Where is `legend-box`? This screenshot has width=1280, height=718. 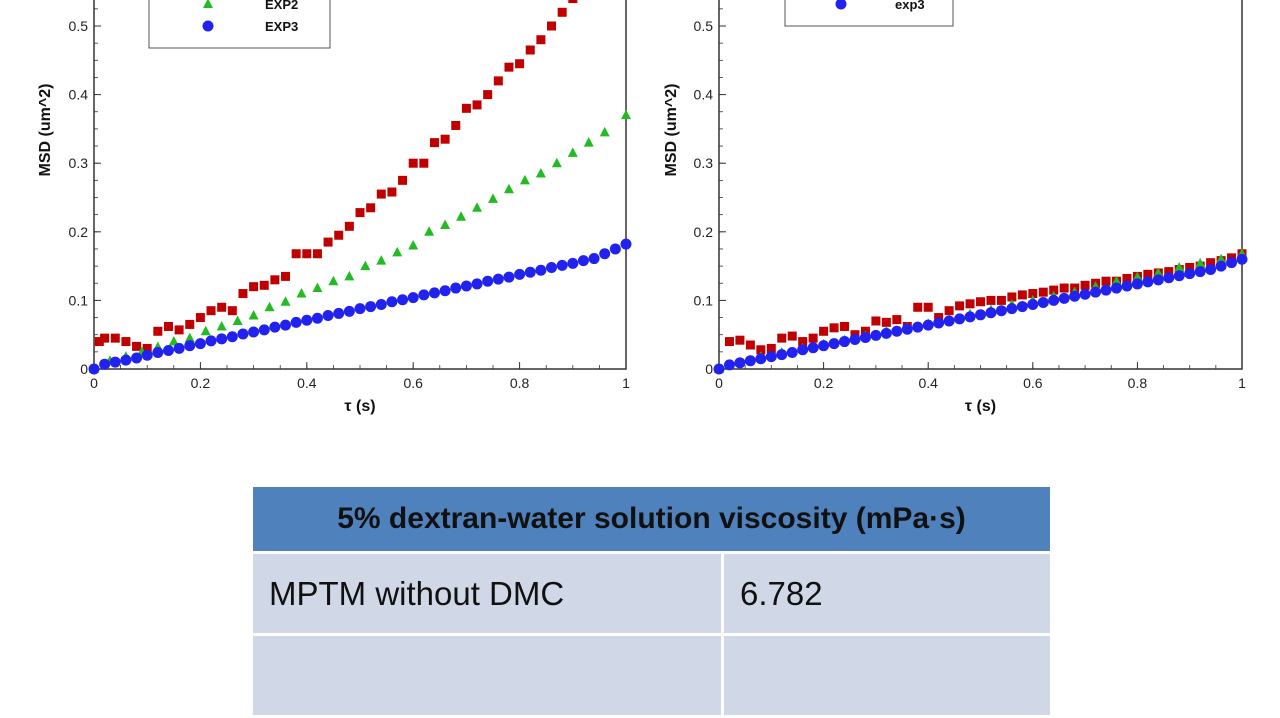
legend-box is located at coordinates (239, 24).